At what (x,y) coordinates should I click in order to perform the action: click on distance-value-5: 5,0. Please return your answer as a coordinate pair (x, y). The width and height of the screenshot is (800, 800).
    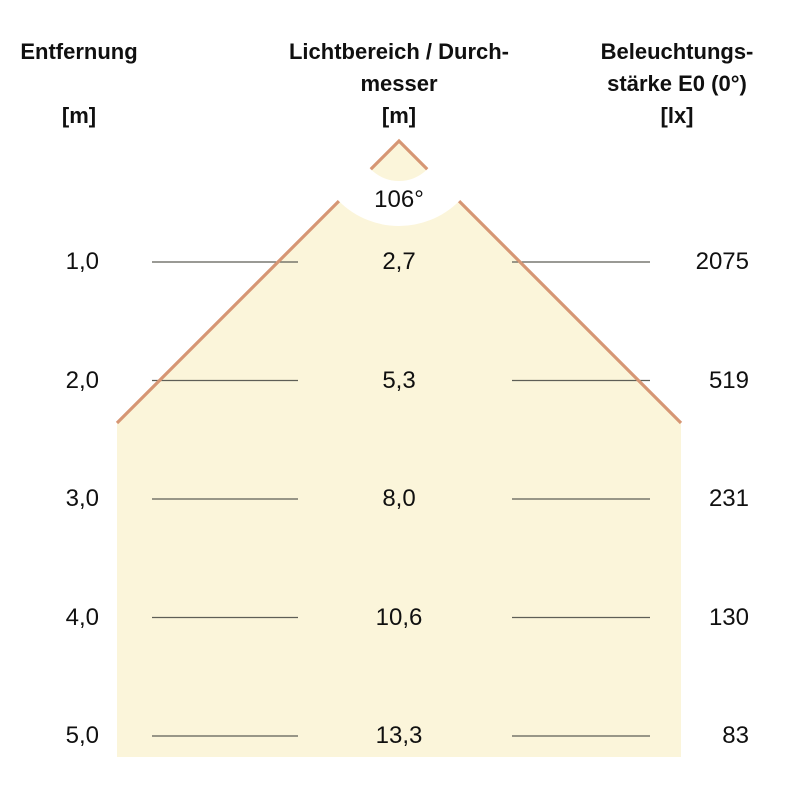
    Looking at the image, I should click on (82, 735).